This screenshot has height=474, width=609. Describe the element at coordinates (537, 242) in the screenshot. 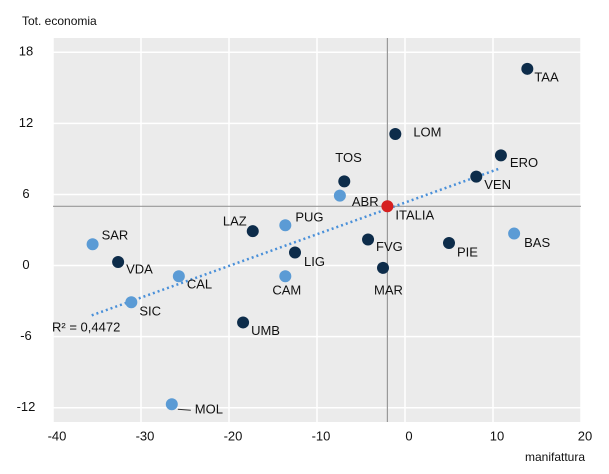

I see `point-label: BAS` at that location.